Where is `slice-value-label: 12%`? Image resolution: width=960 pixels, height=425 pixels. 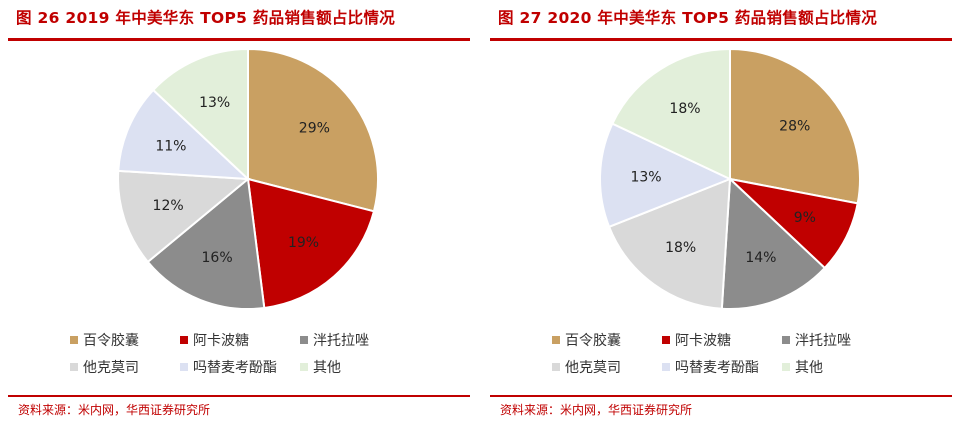
slice-value-label: 12% is located at coordinates (168, 206).